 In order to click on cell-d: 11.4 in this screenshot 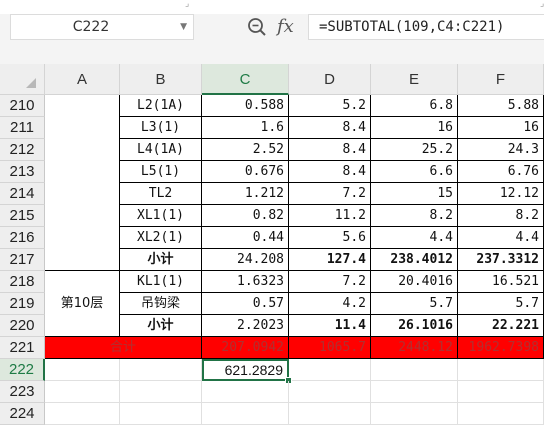, I will do `click(330, 326)`.